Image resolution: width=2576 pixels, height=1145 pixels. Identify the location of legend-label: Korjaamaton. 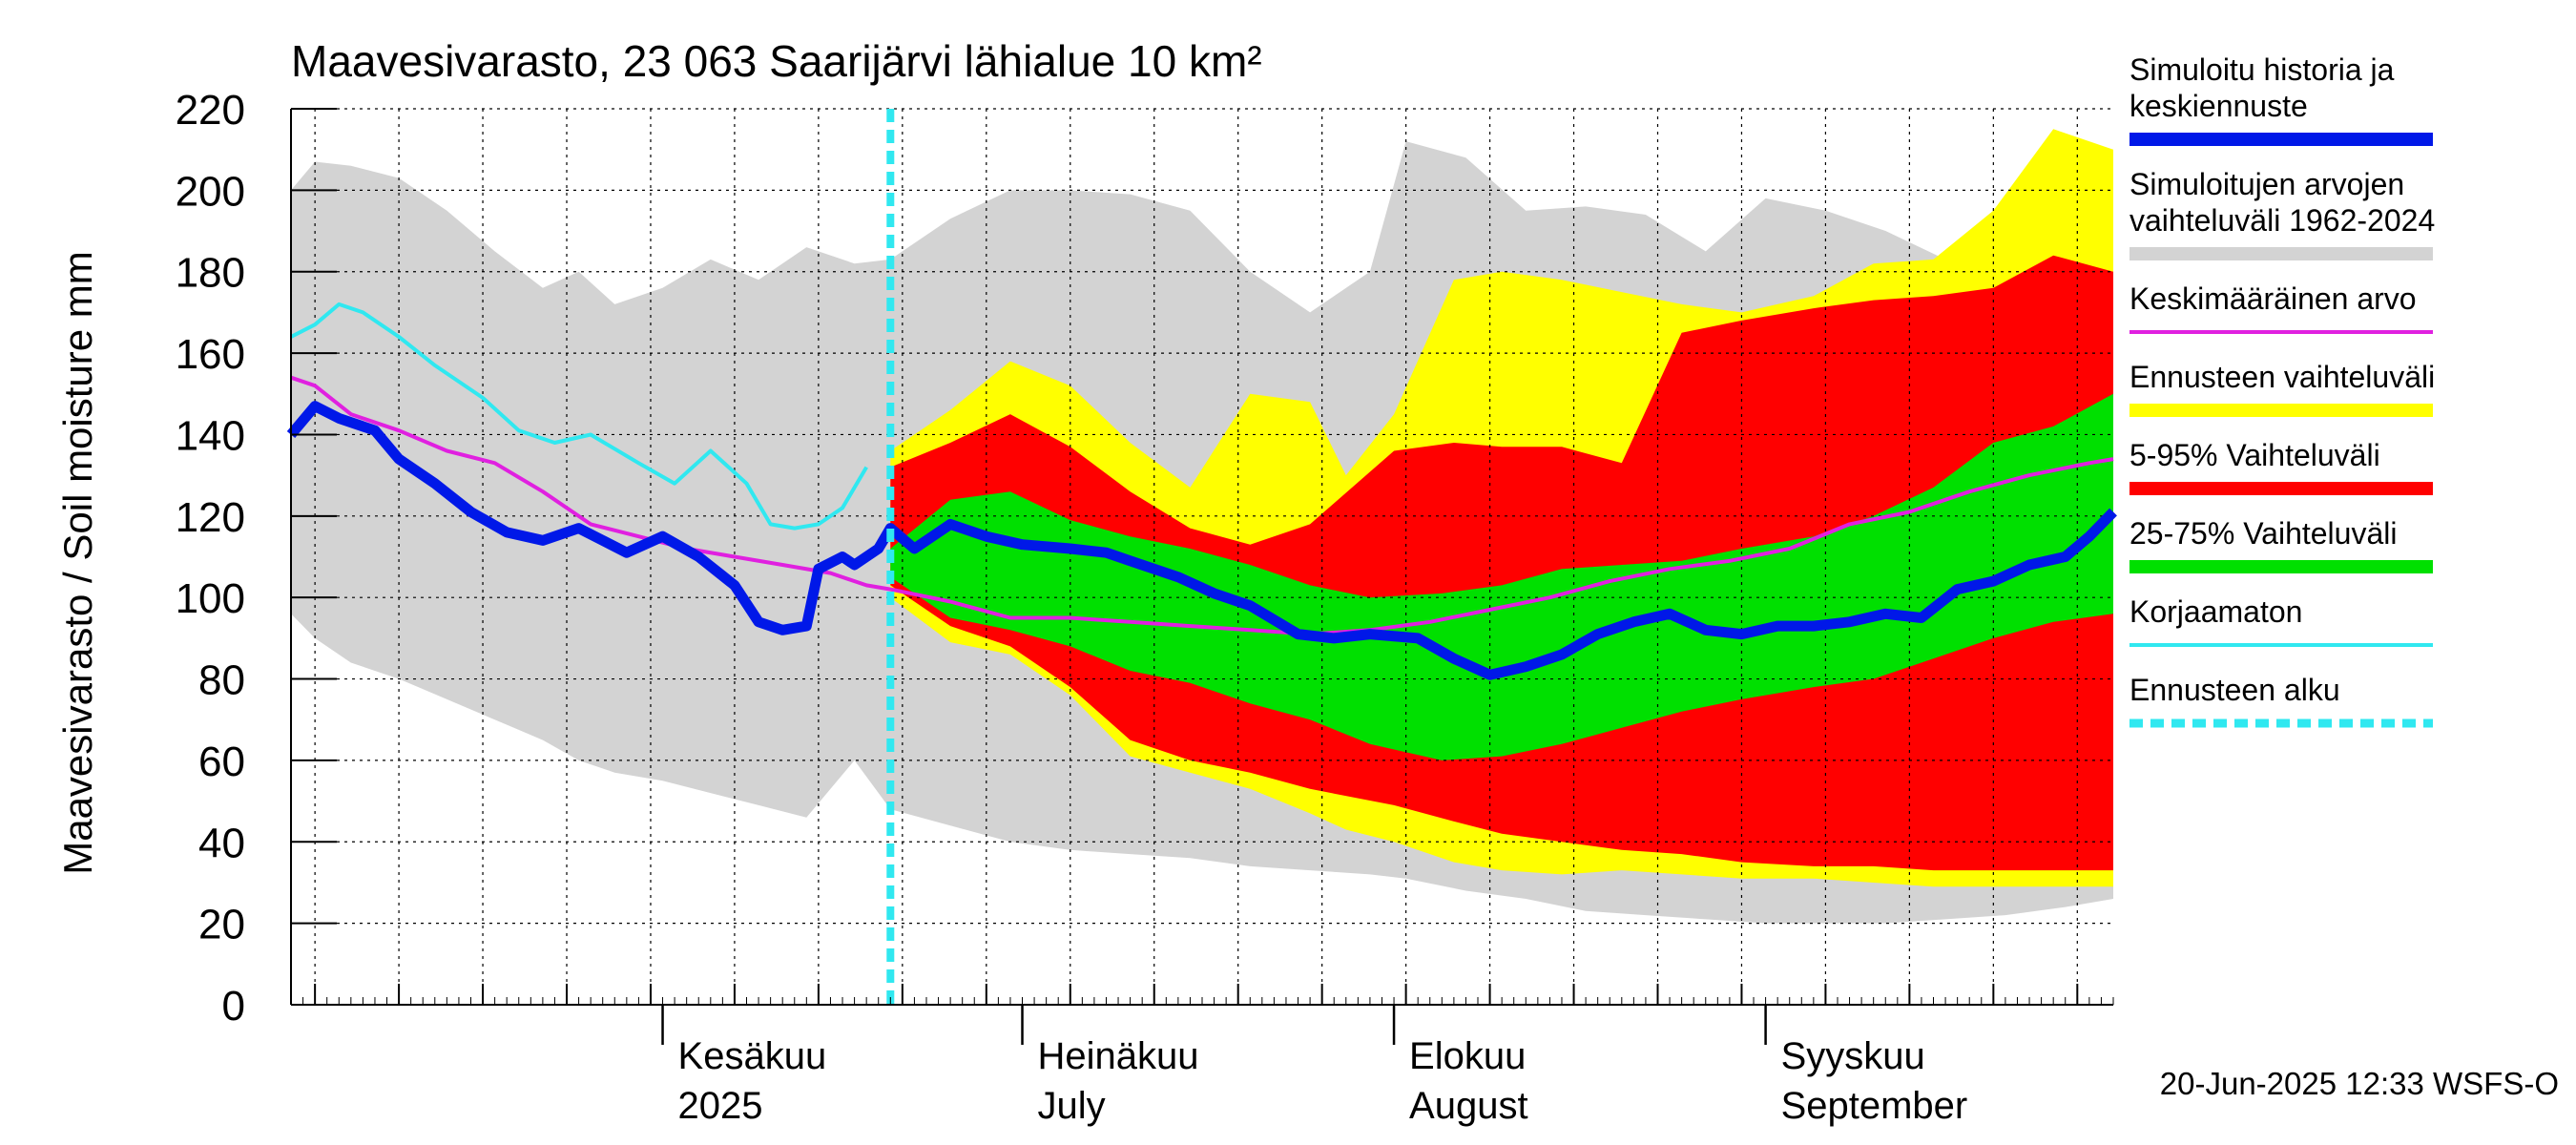
(2215, 611).